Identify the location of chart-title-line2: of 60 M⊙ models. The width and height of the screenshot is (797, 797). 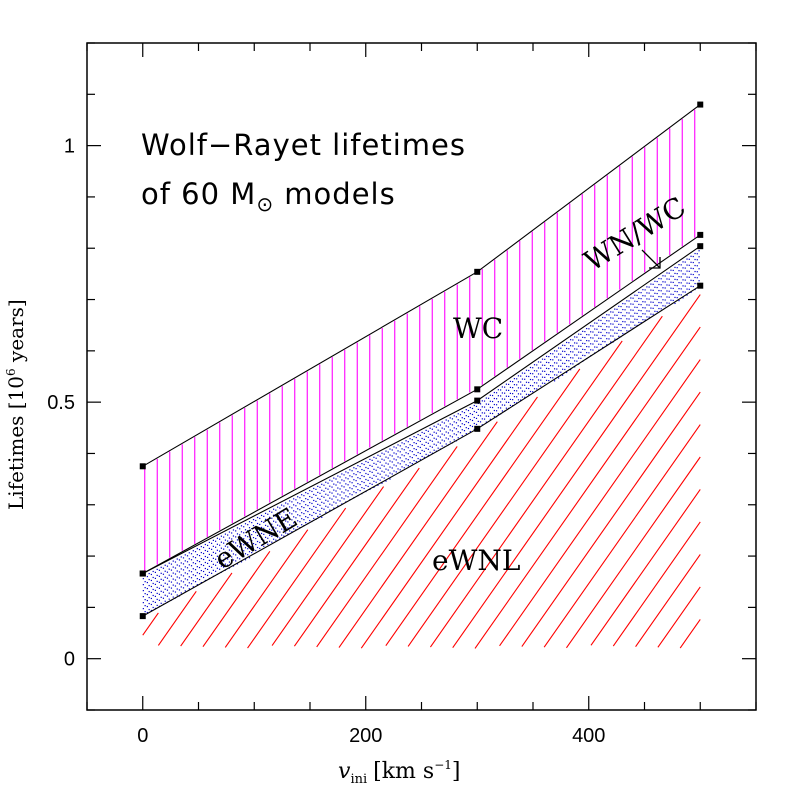
(268, 196).